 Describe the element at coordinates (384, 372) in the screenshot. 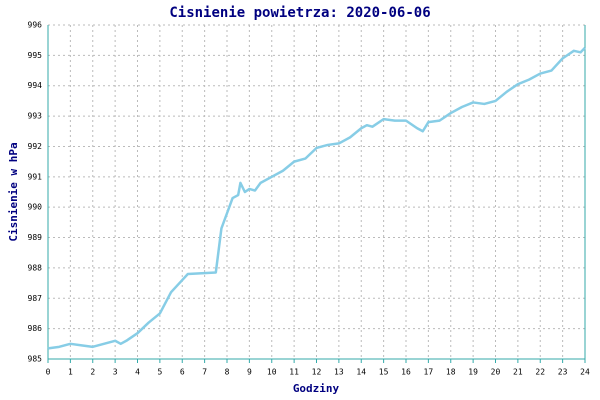

I see `x-tick-label: 15` at that location.